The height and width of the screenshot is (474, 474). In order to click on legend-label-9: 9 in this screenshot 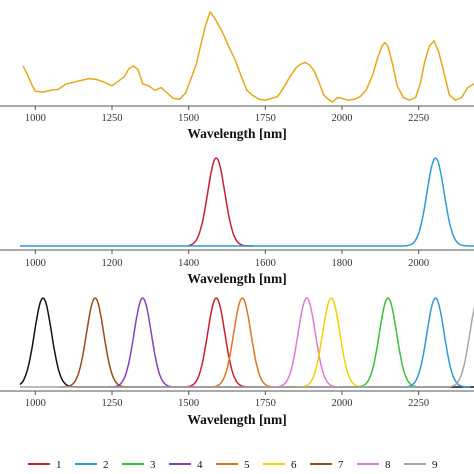, I will do `click(435, 465)`.